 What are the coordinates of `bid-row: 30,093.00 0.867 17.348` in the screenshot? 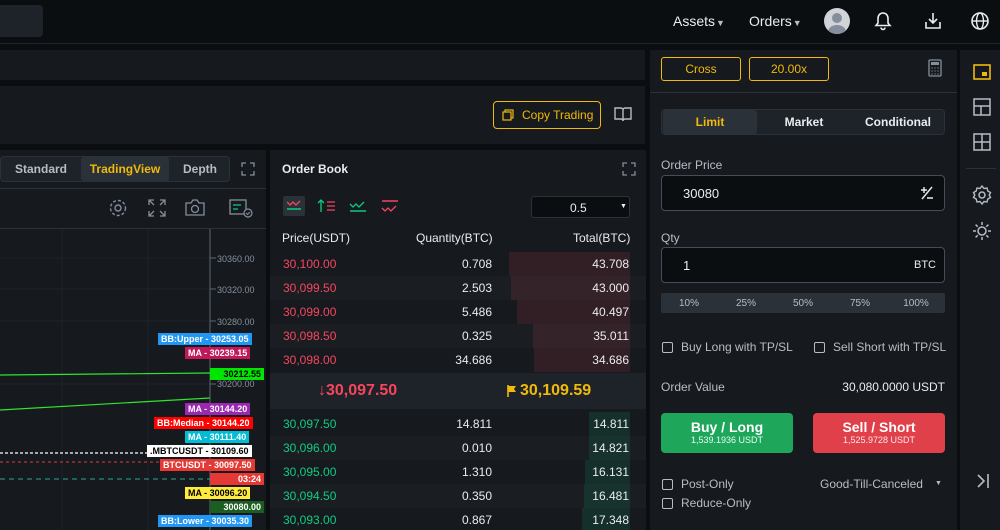 It's located at (458, 519).